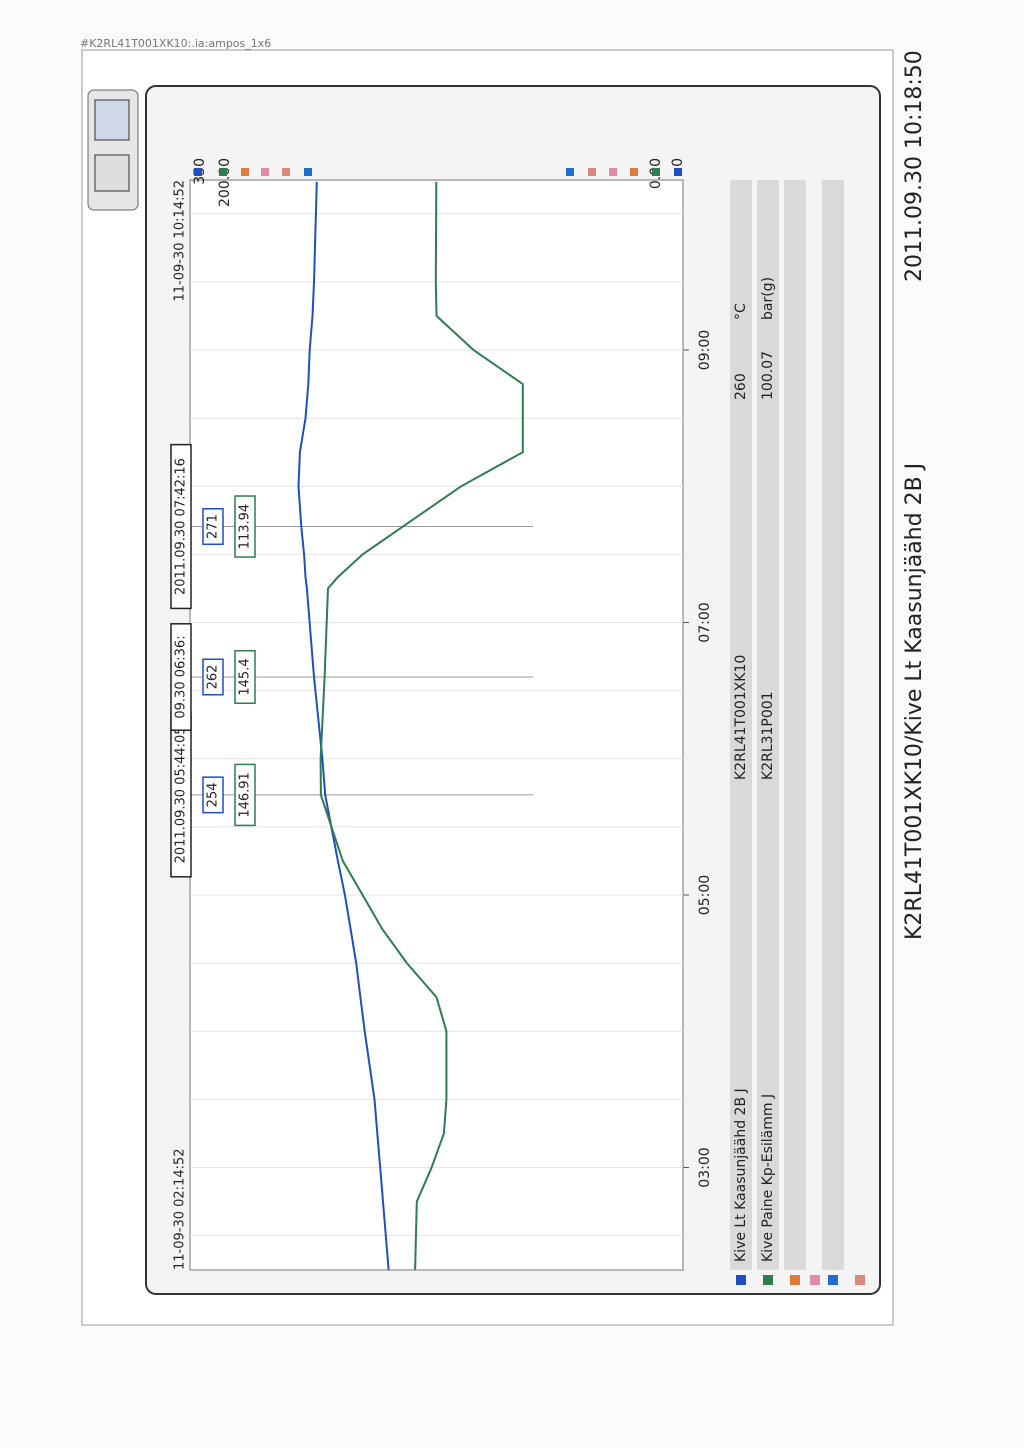  I want to click on legend-unit: °C, so click(741, 311).